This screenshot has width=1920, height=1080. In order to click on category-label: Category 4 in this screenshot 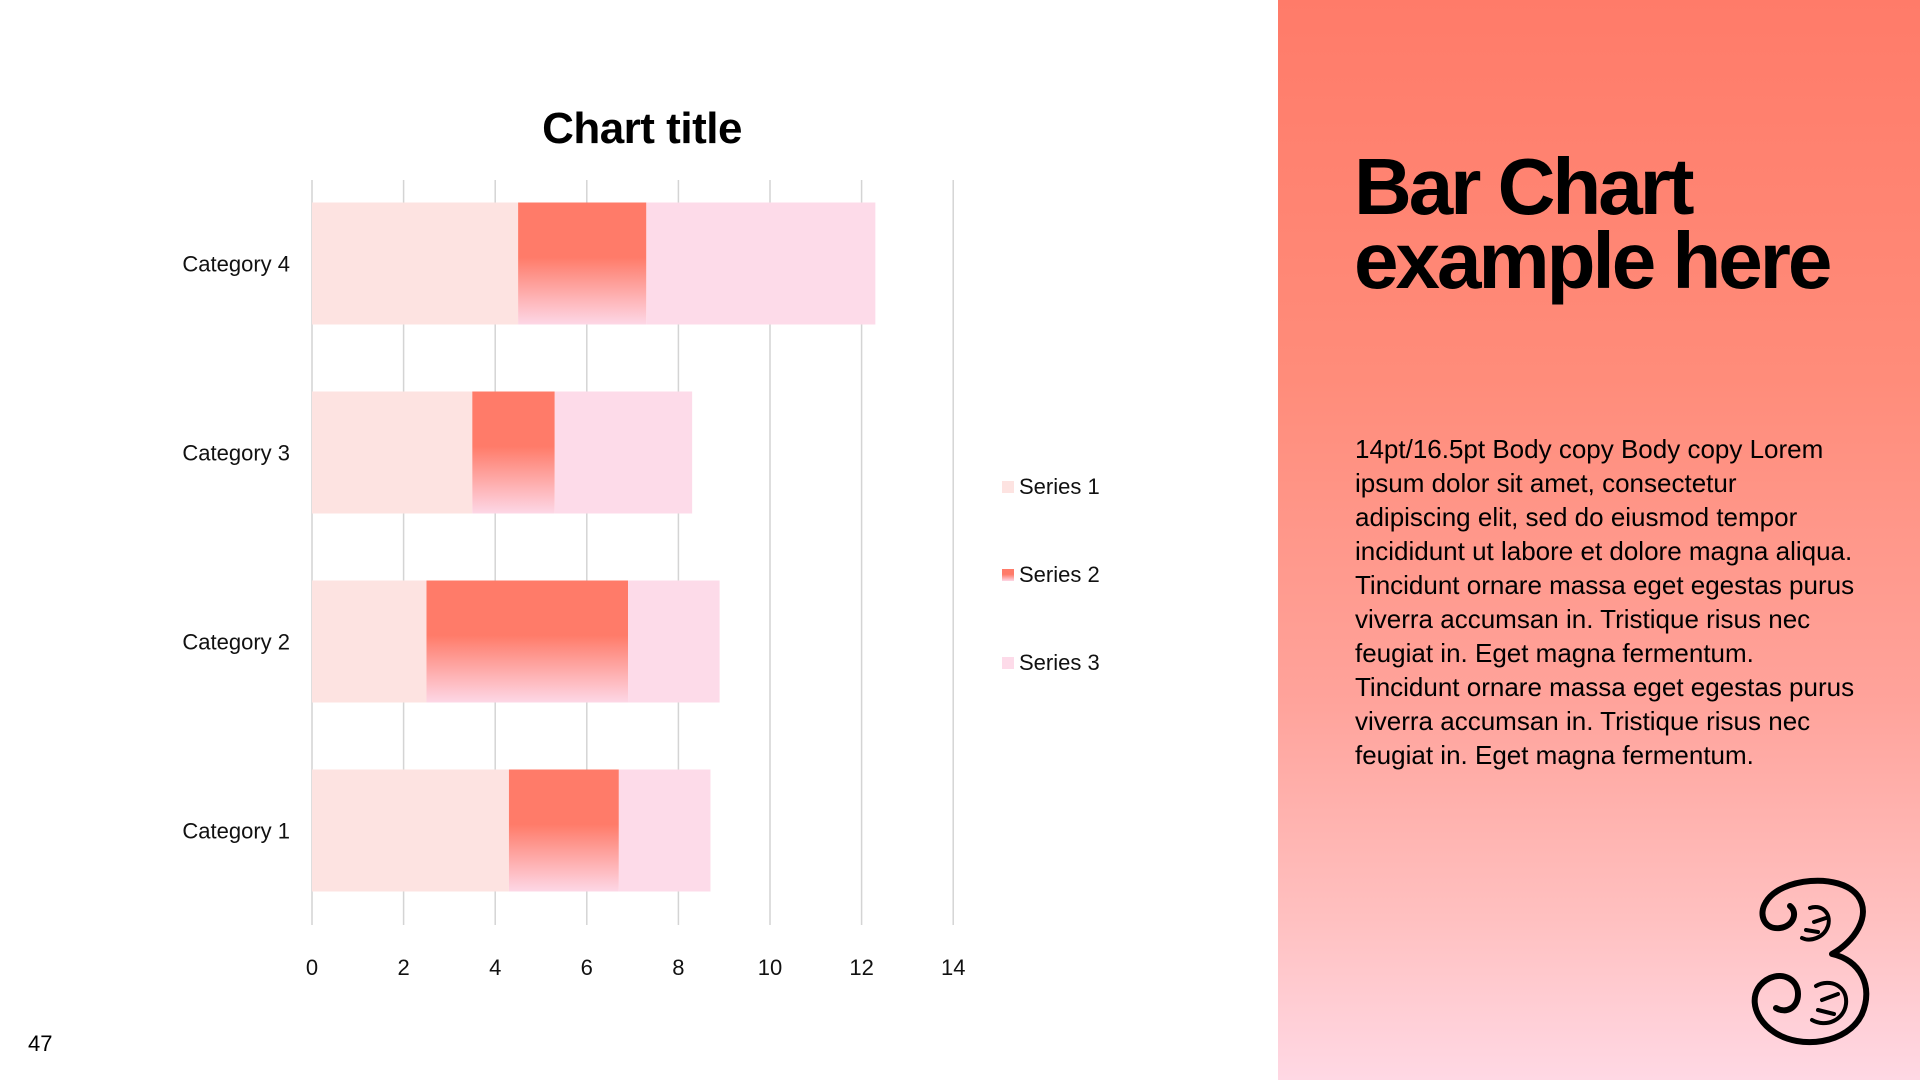, I will do `click(236, 264)`.